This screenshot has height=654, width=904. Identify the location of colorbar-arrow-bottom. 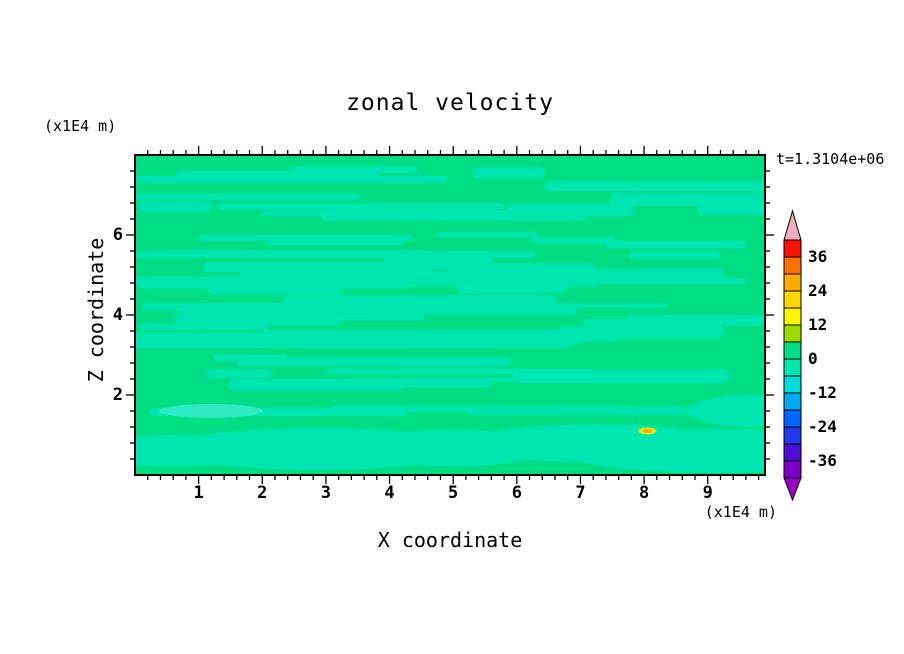
(792, 489).